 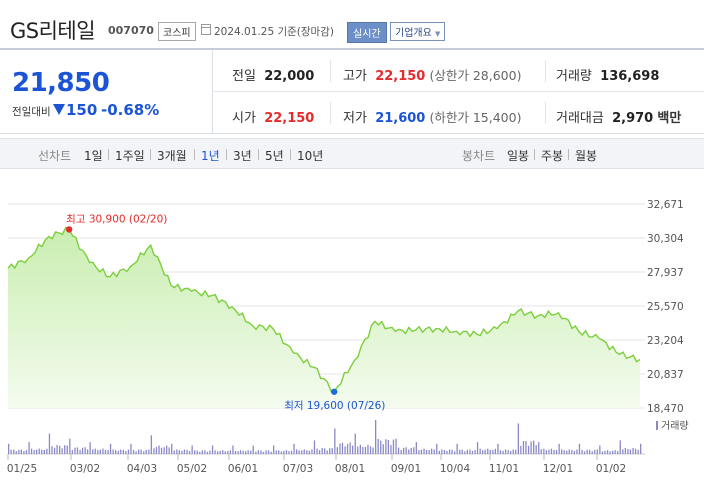 What do you see at coordinates (310, 156) in the screenshot?
I see `tab-period-10y: 10년` at bounding box center [310, 156].